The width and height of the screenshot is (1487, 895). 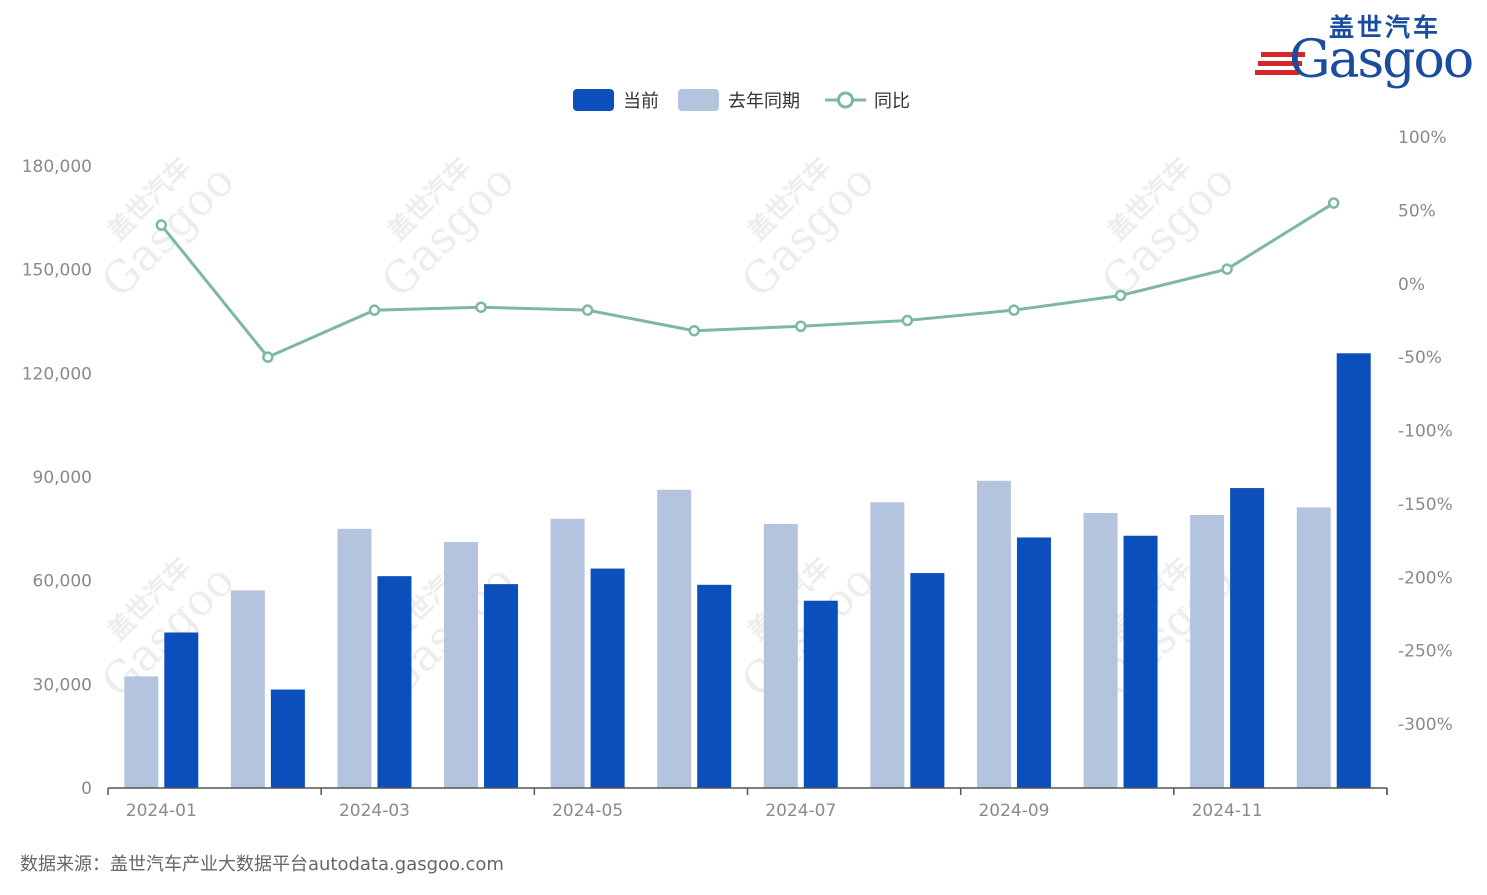 I want to click on x-tick-label: 2024-03, so click(x=374, y=811).